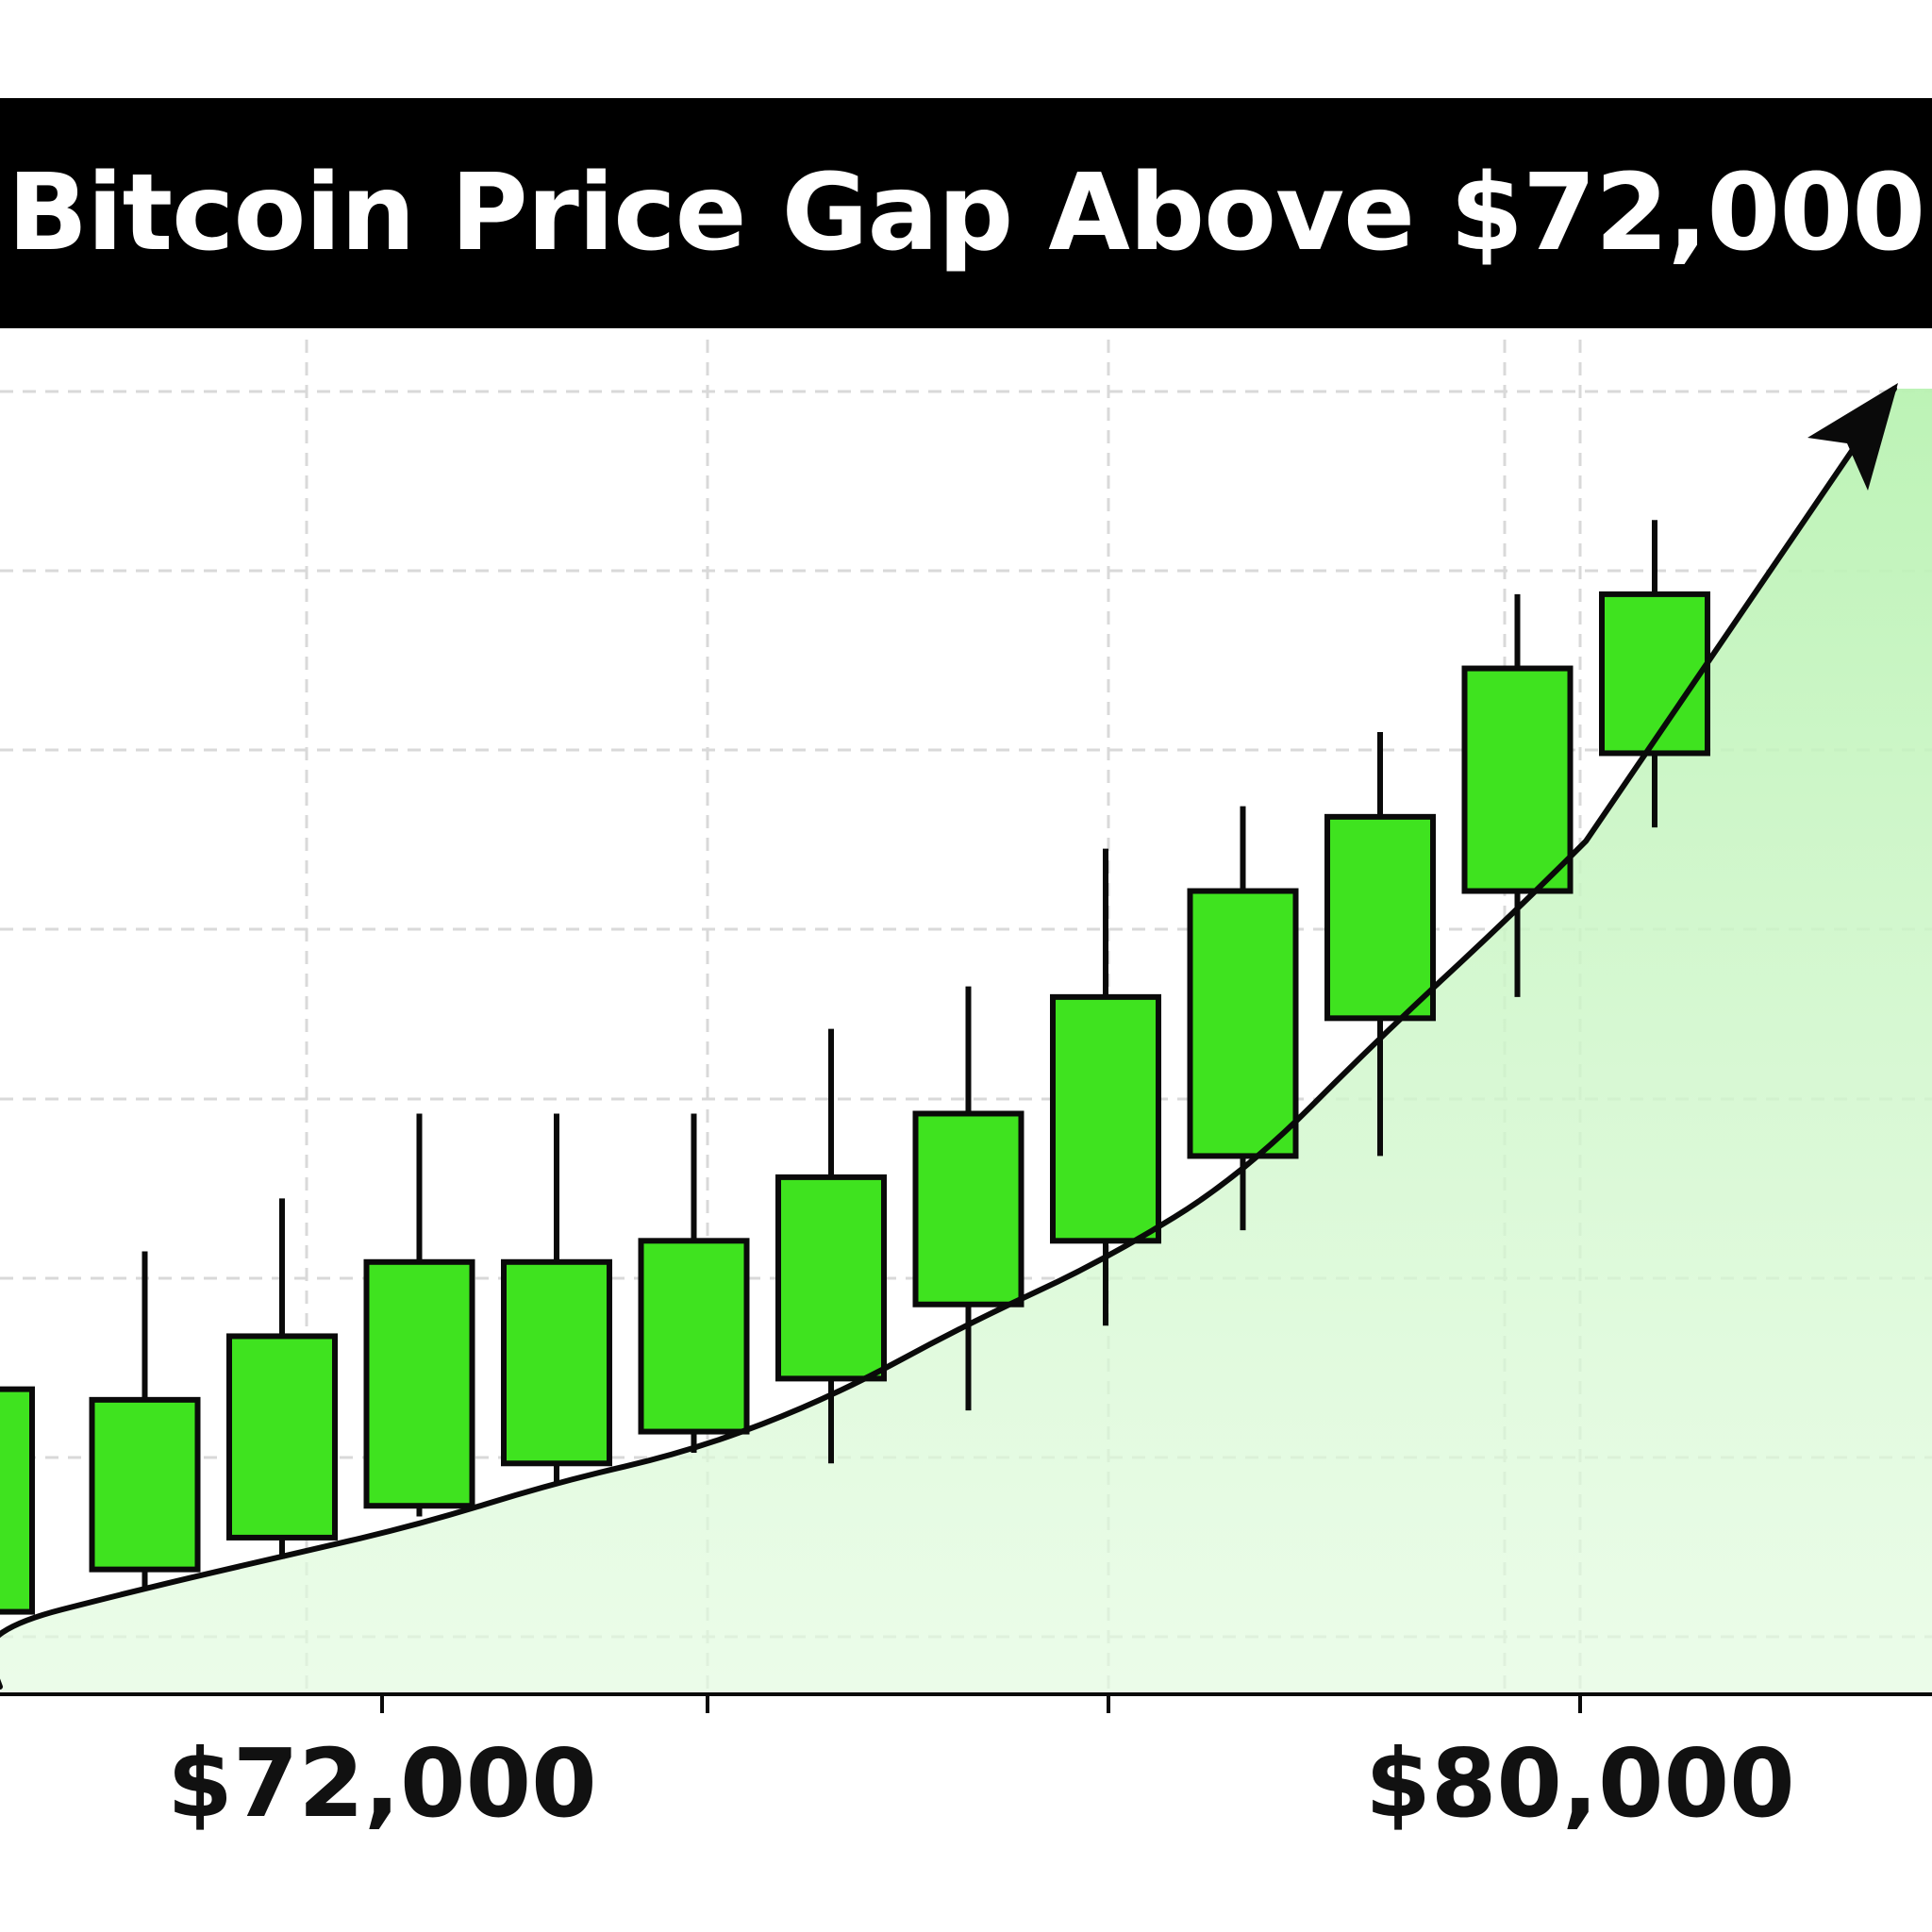 The width and height of the screenshot is (1932, 1932). Describe the element at coordinates (382, 1784) in the screenshot. I see `x-tick-label: $72,000` at that location.